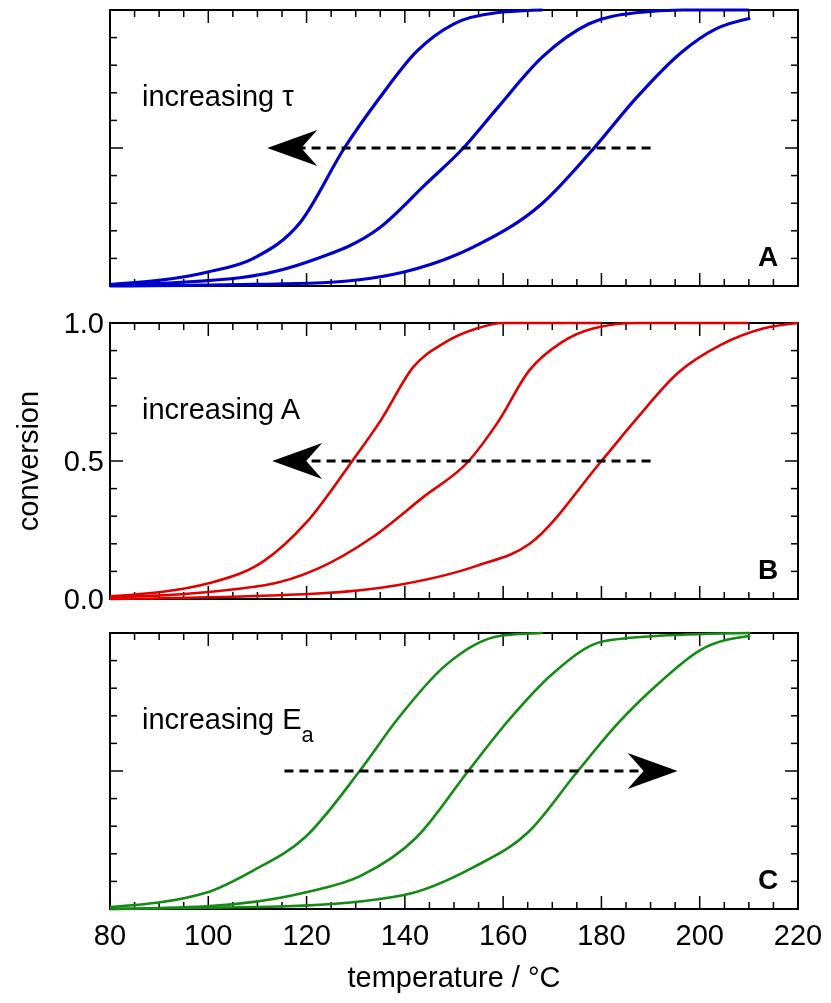 Image resolution: width=831 pixels, height=1003 pixels. Describe the element at coordinates (221, 409) in the screenshot. I see `annotation: increasing A` at that location.